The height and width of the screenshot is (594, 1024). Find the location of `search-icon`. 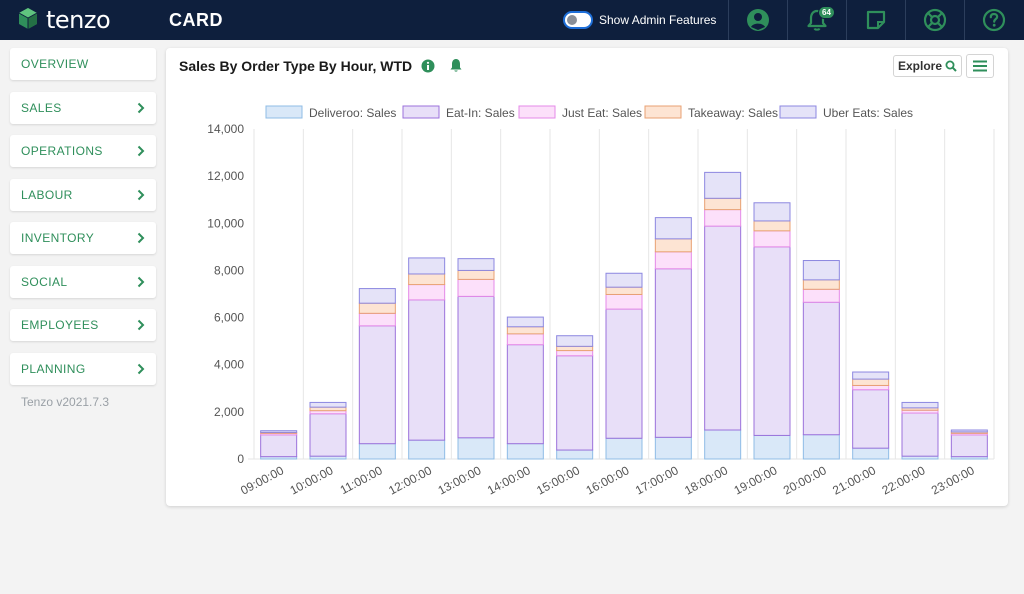

search-icon is located at coordinates (951, 66).